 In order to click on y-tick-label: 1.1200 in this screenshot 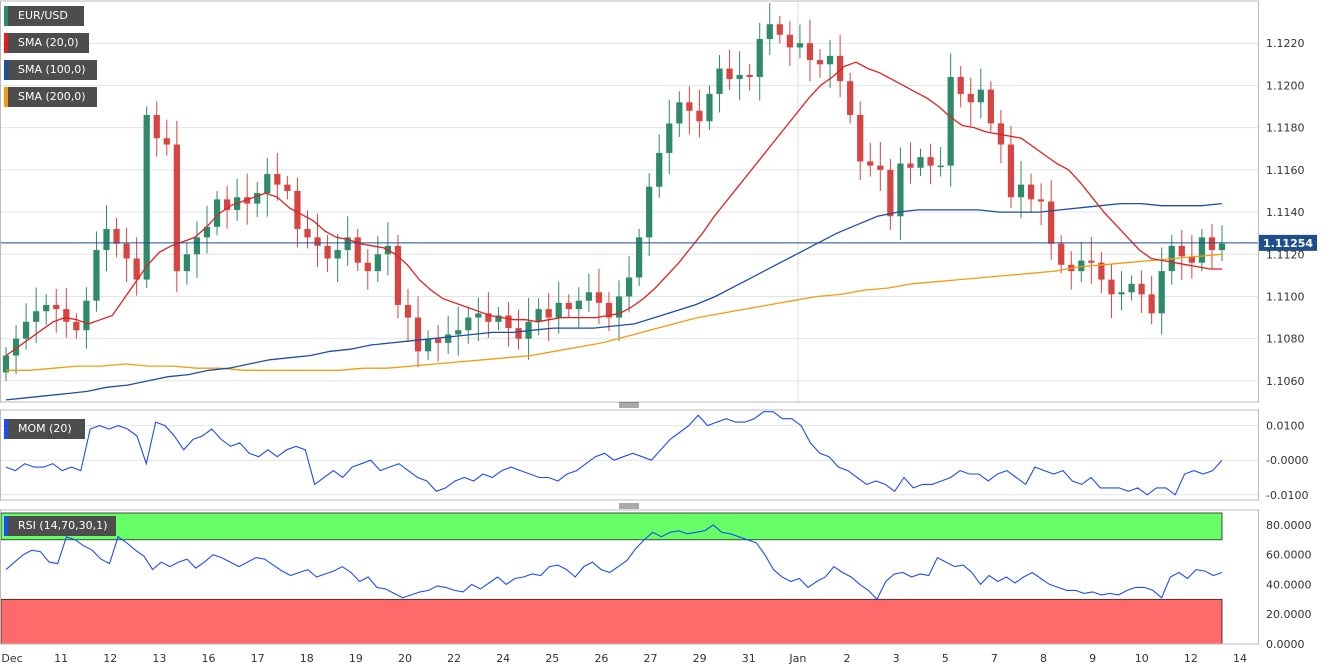, I will do `click(1285, 85)`.